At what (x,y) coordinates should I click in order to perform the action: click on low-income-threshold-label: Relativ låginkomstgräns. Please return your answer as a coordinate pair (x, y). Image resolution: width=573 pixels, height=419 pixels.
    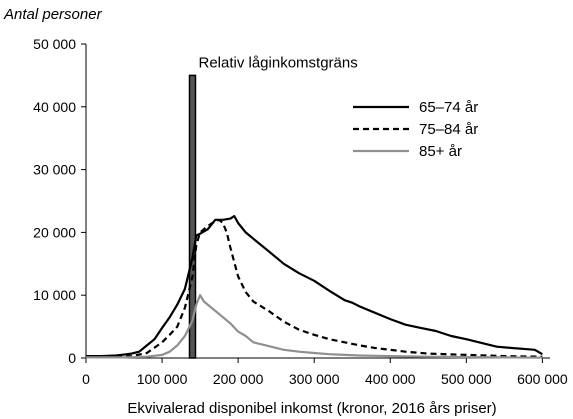
    Looking at the image, I should click on (277, 62).